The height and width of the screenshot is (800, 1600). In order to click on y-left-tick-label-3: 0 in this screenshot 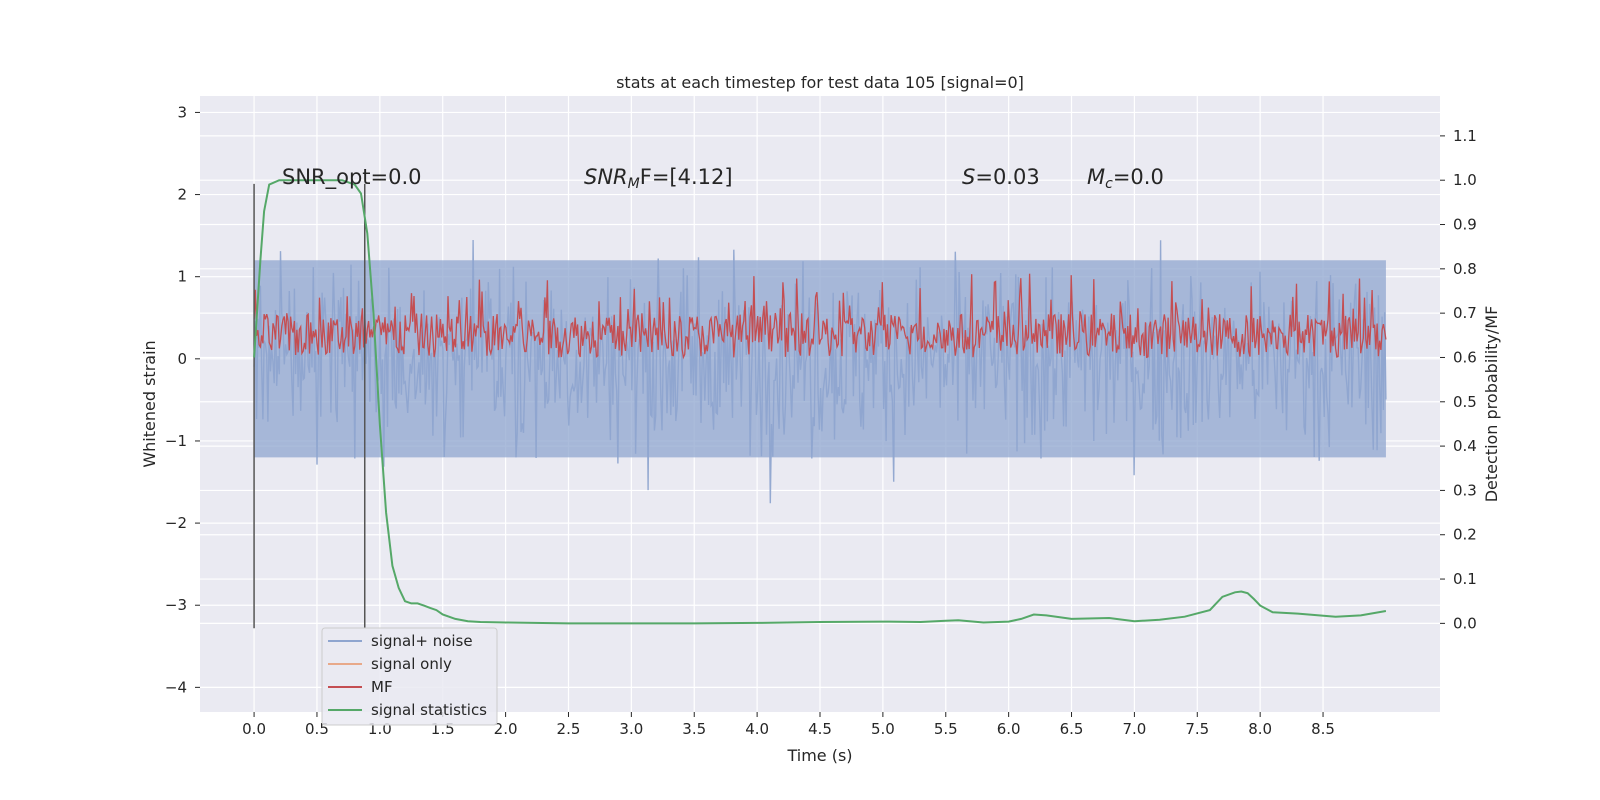, I will do `click(182, 359)`.